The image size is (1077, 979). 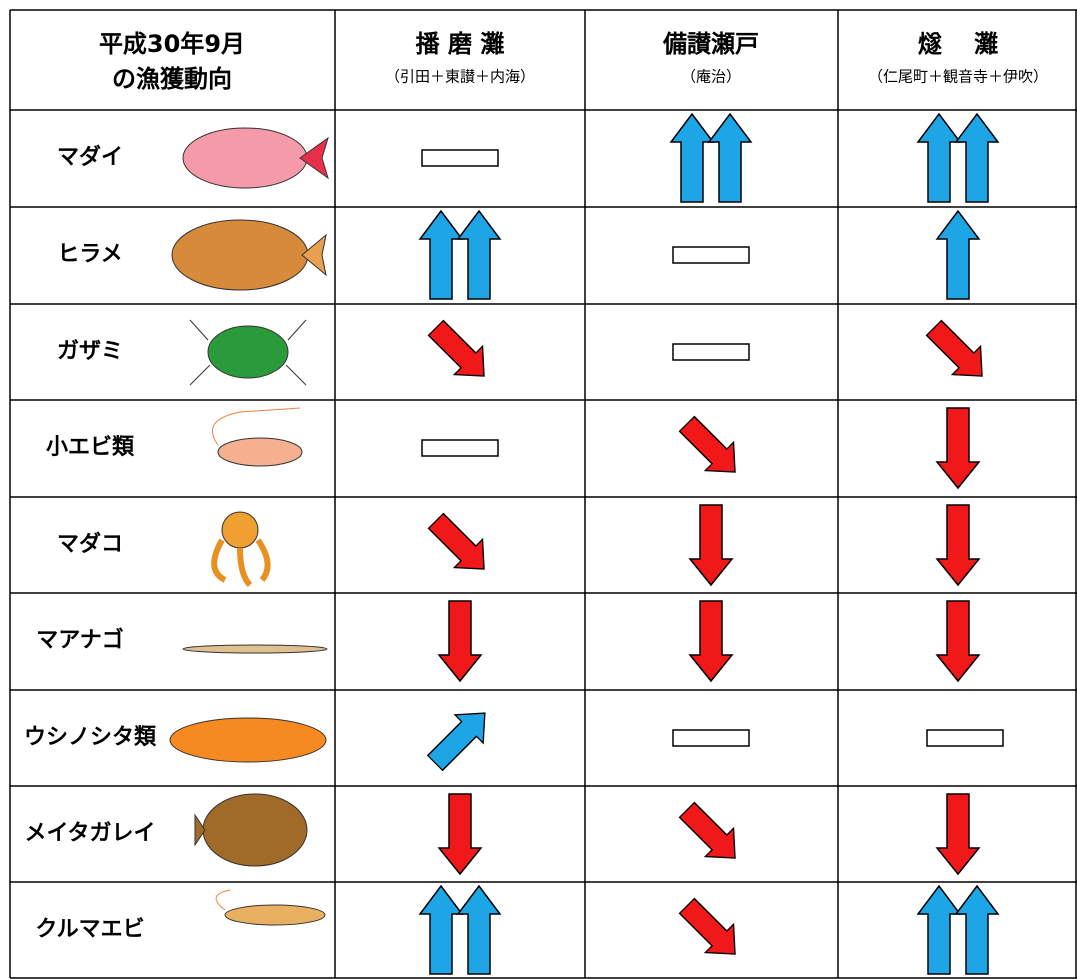 I want to click on species-name: 小エビ類, so click(x=90, y=447).